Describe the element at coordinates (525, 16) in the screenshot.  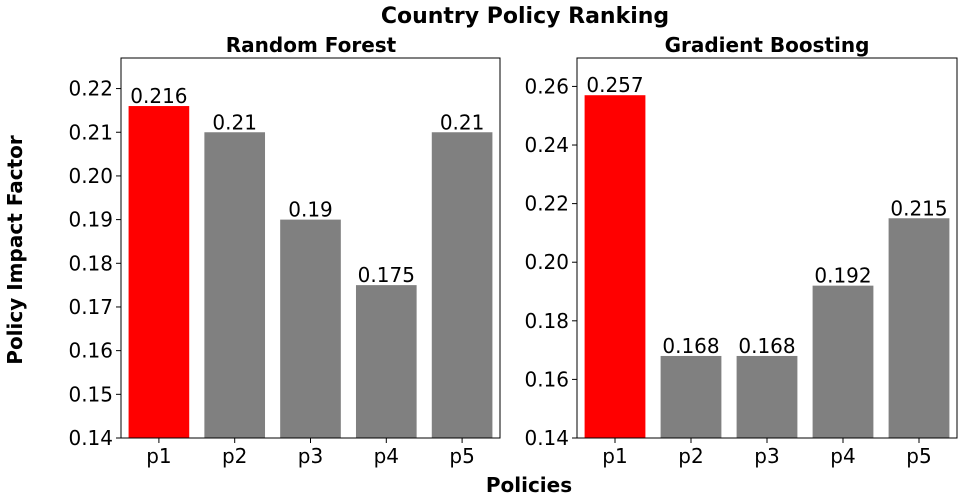
I see `figure-title: Country Policy Ranking` at that location.